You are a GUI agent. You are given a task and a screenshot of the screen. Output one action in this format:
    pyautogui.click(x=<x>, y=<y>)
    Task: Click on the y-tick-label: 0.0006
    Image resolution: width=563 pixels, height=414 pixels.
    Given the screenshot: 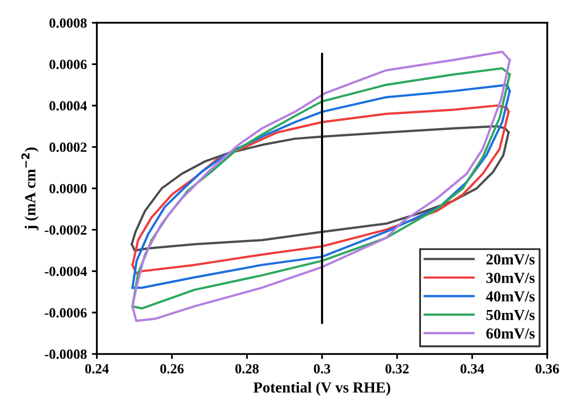 What is the action you would take?
    pyautogui.click(x=68, y=65)
    